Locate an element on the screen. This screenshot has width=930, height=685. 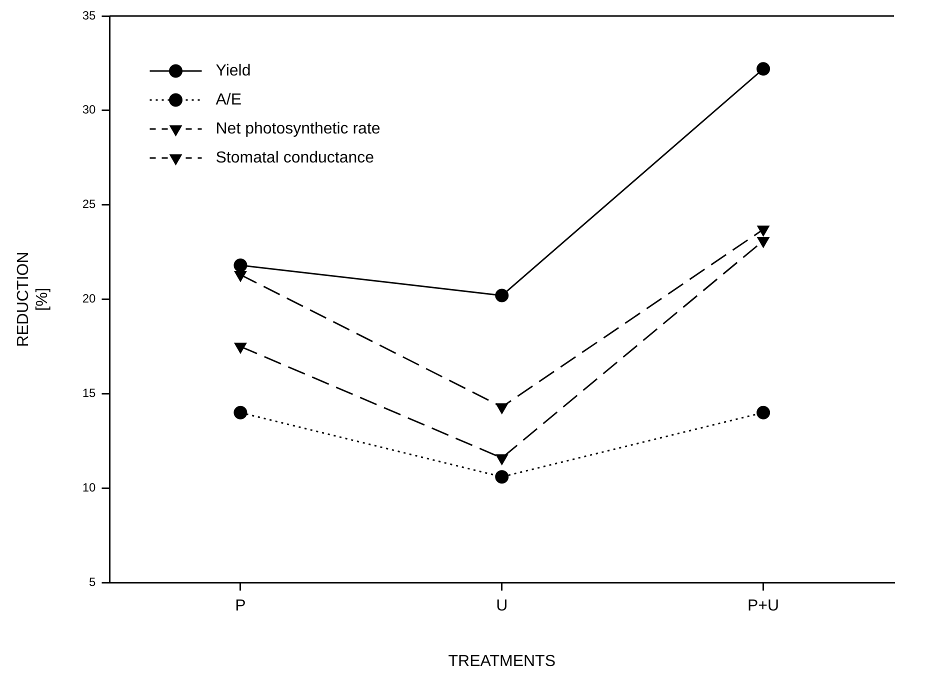
legend-label: Stomatal conductance is located at coordinates (295, 157).